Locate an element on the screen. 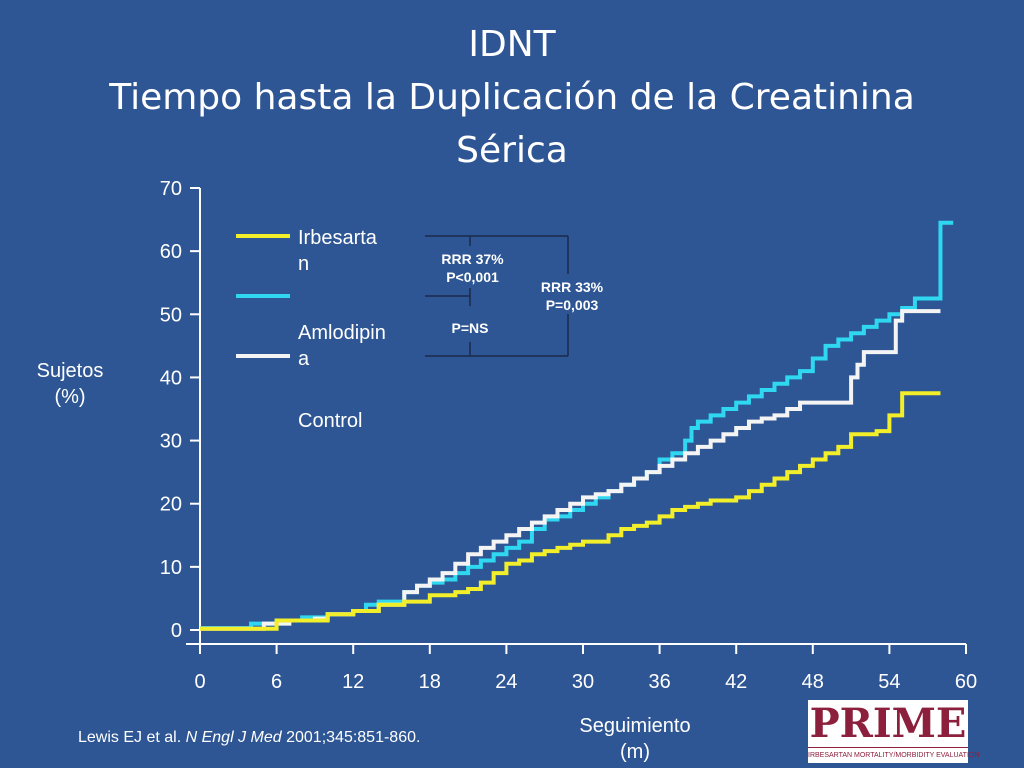  x-axis-label-line-2: (m) is located at coordinates (635, 752).